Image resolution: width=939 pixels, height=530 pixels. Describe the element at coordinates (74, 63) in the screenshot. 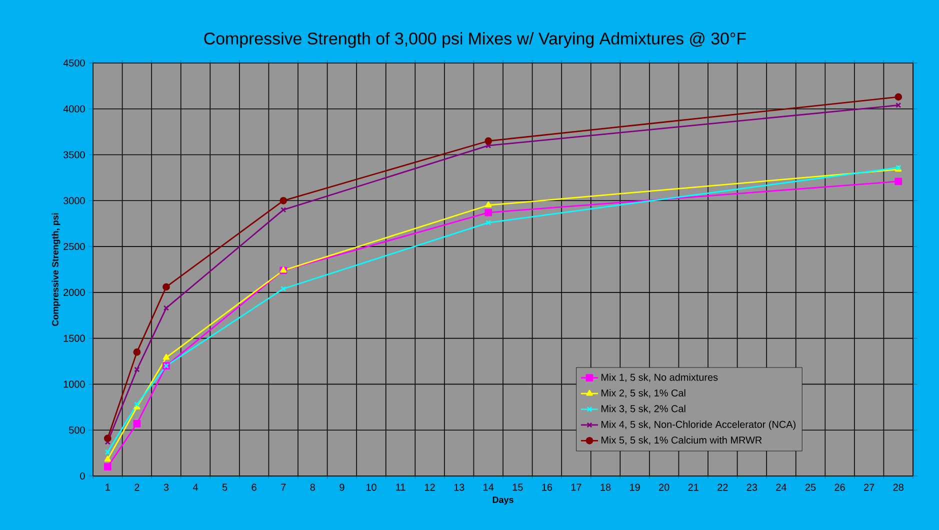

I see `y-tick-label: 4500` at that location.